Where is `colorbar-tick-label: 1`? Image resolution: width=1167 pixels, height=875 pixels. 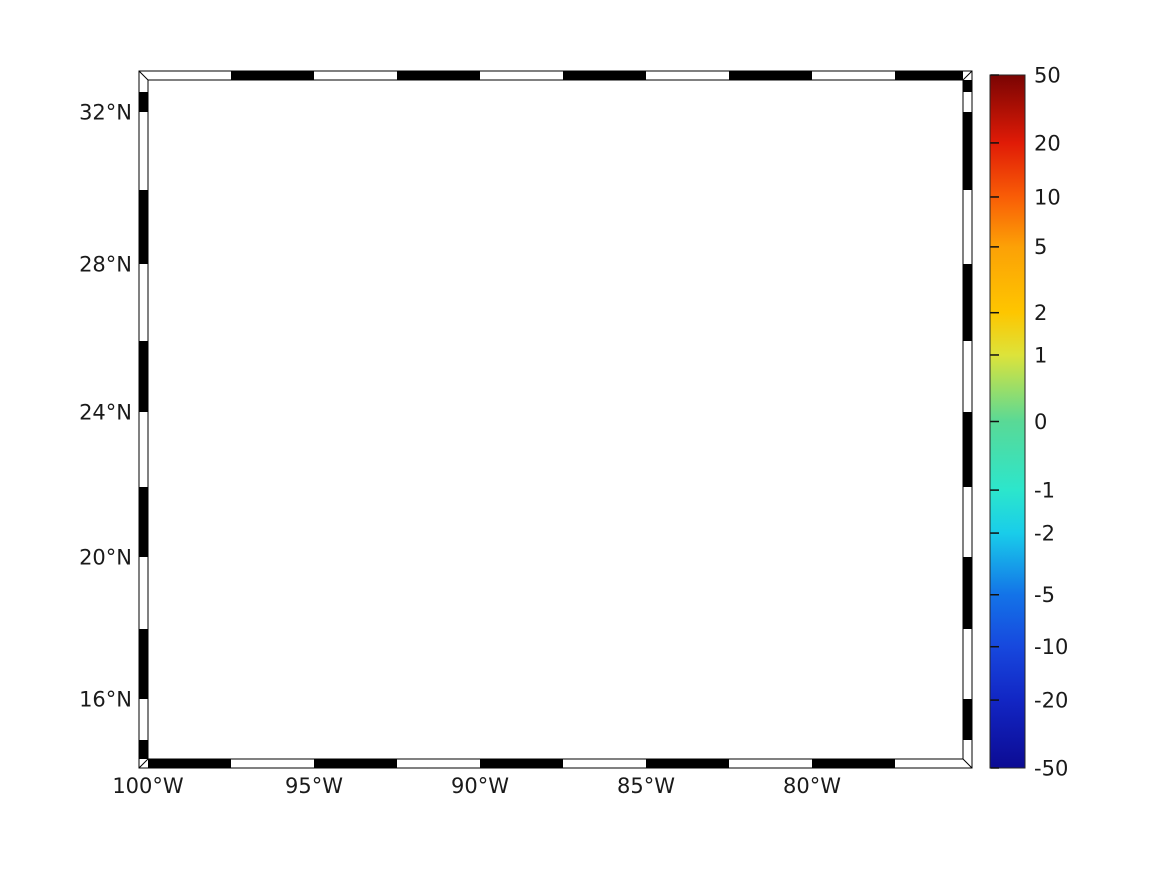
colorbar-tick-label: 1 is located at coordinates (1040, 355).